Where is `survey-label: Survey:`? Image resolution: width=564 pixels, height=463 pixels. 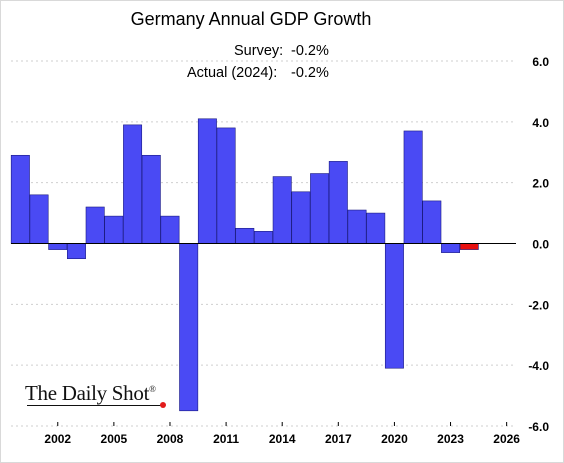 survey-label: Survey: is located at coordinates (259, 51).